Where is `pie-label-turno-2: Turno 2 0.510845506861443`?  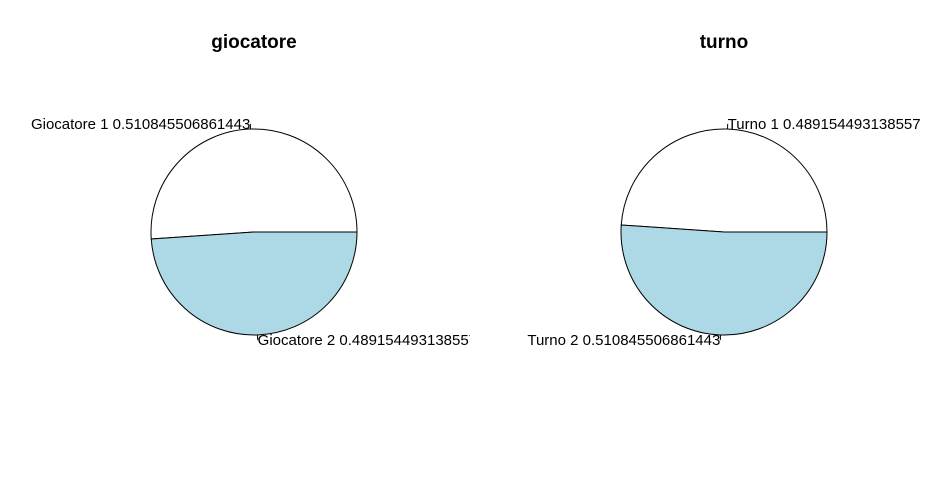
pie-label-turno-2: Turno 2 0.510845506861443 is located at coordinates (623, 340).